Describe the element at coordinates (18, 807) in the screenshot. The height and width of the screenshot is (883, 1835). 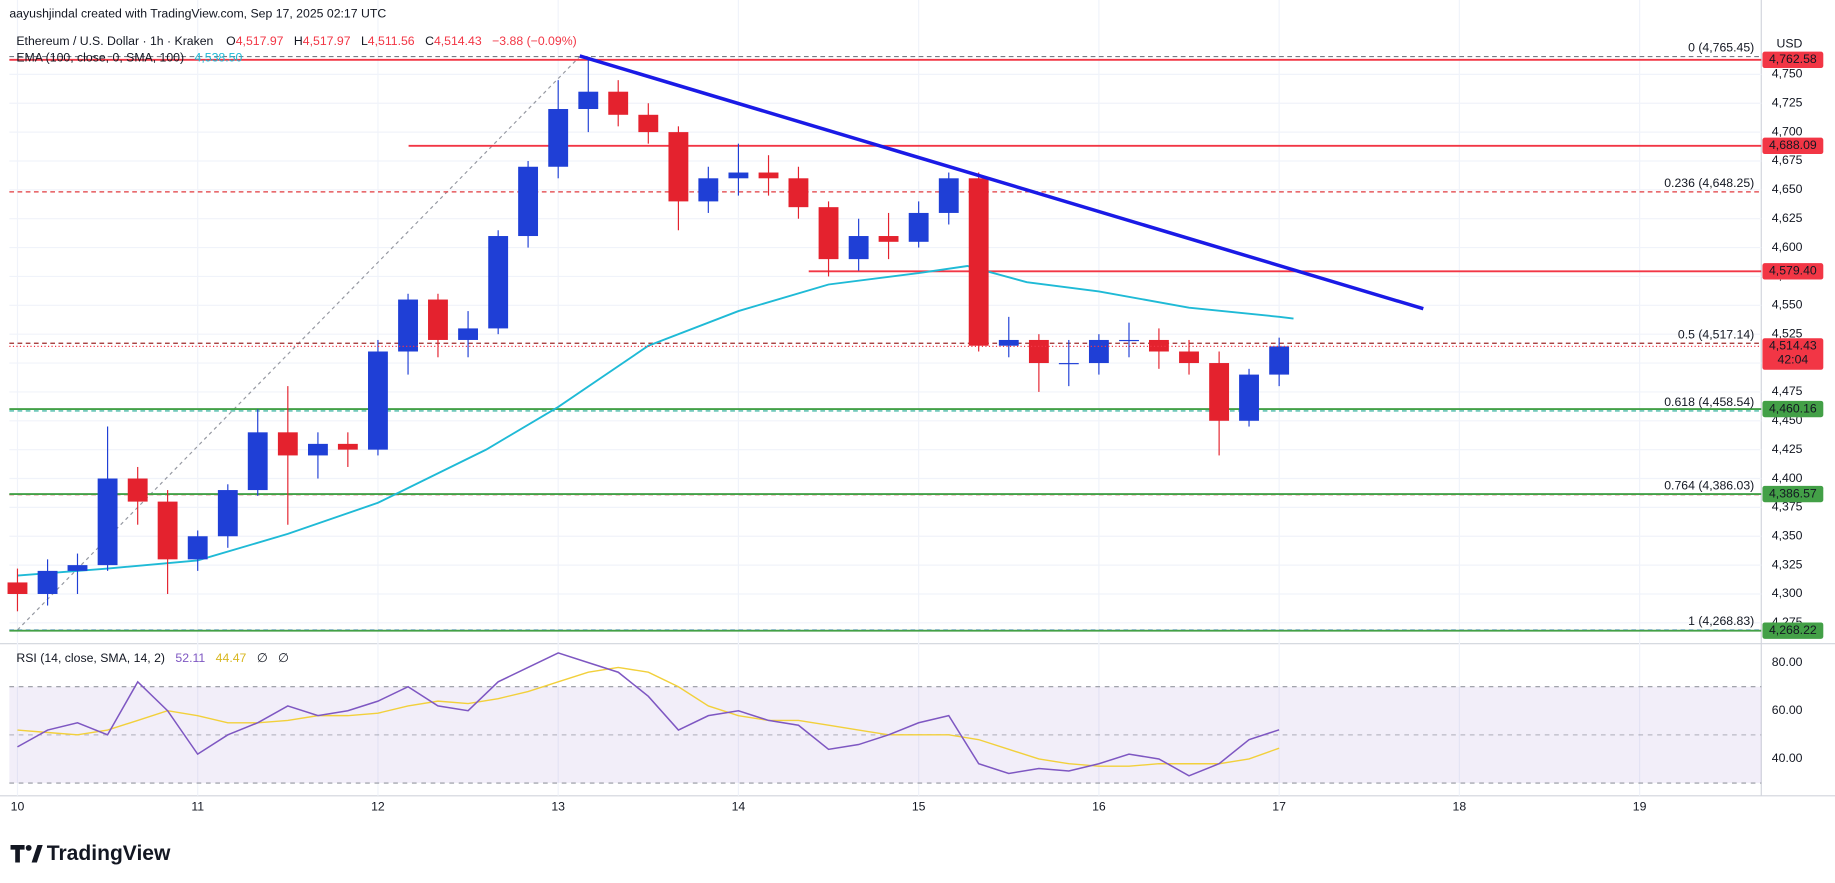
I see `x-tick-label: 10` at that location.